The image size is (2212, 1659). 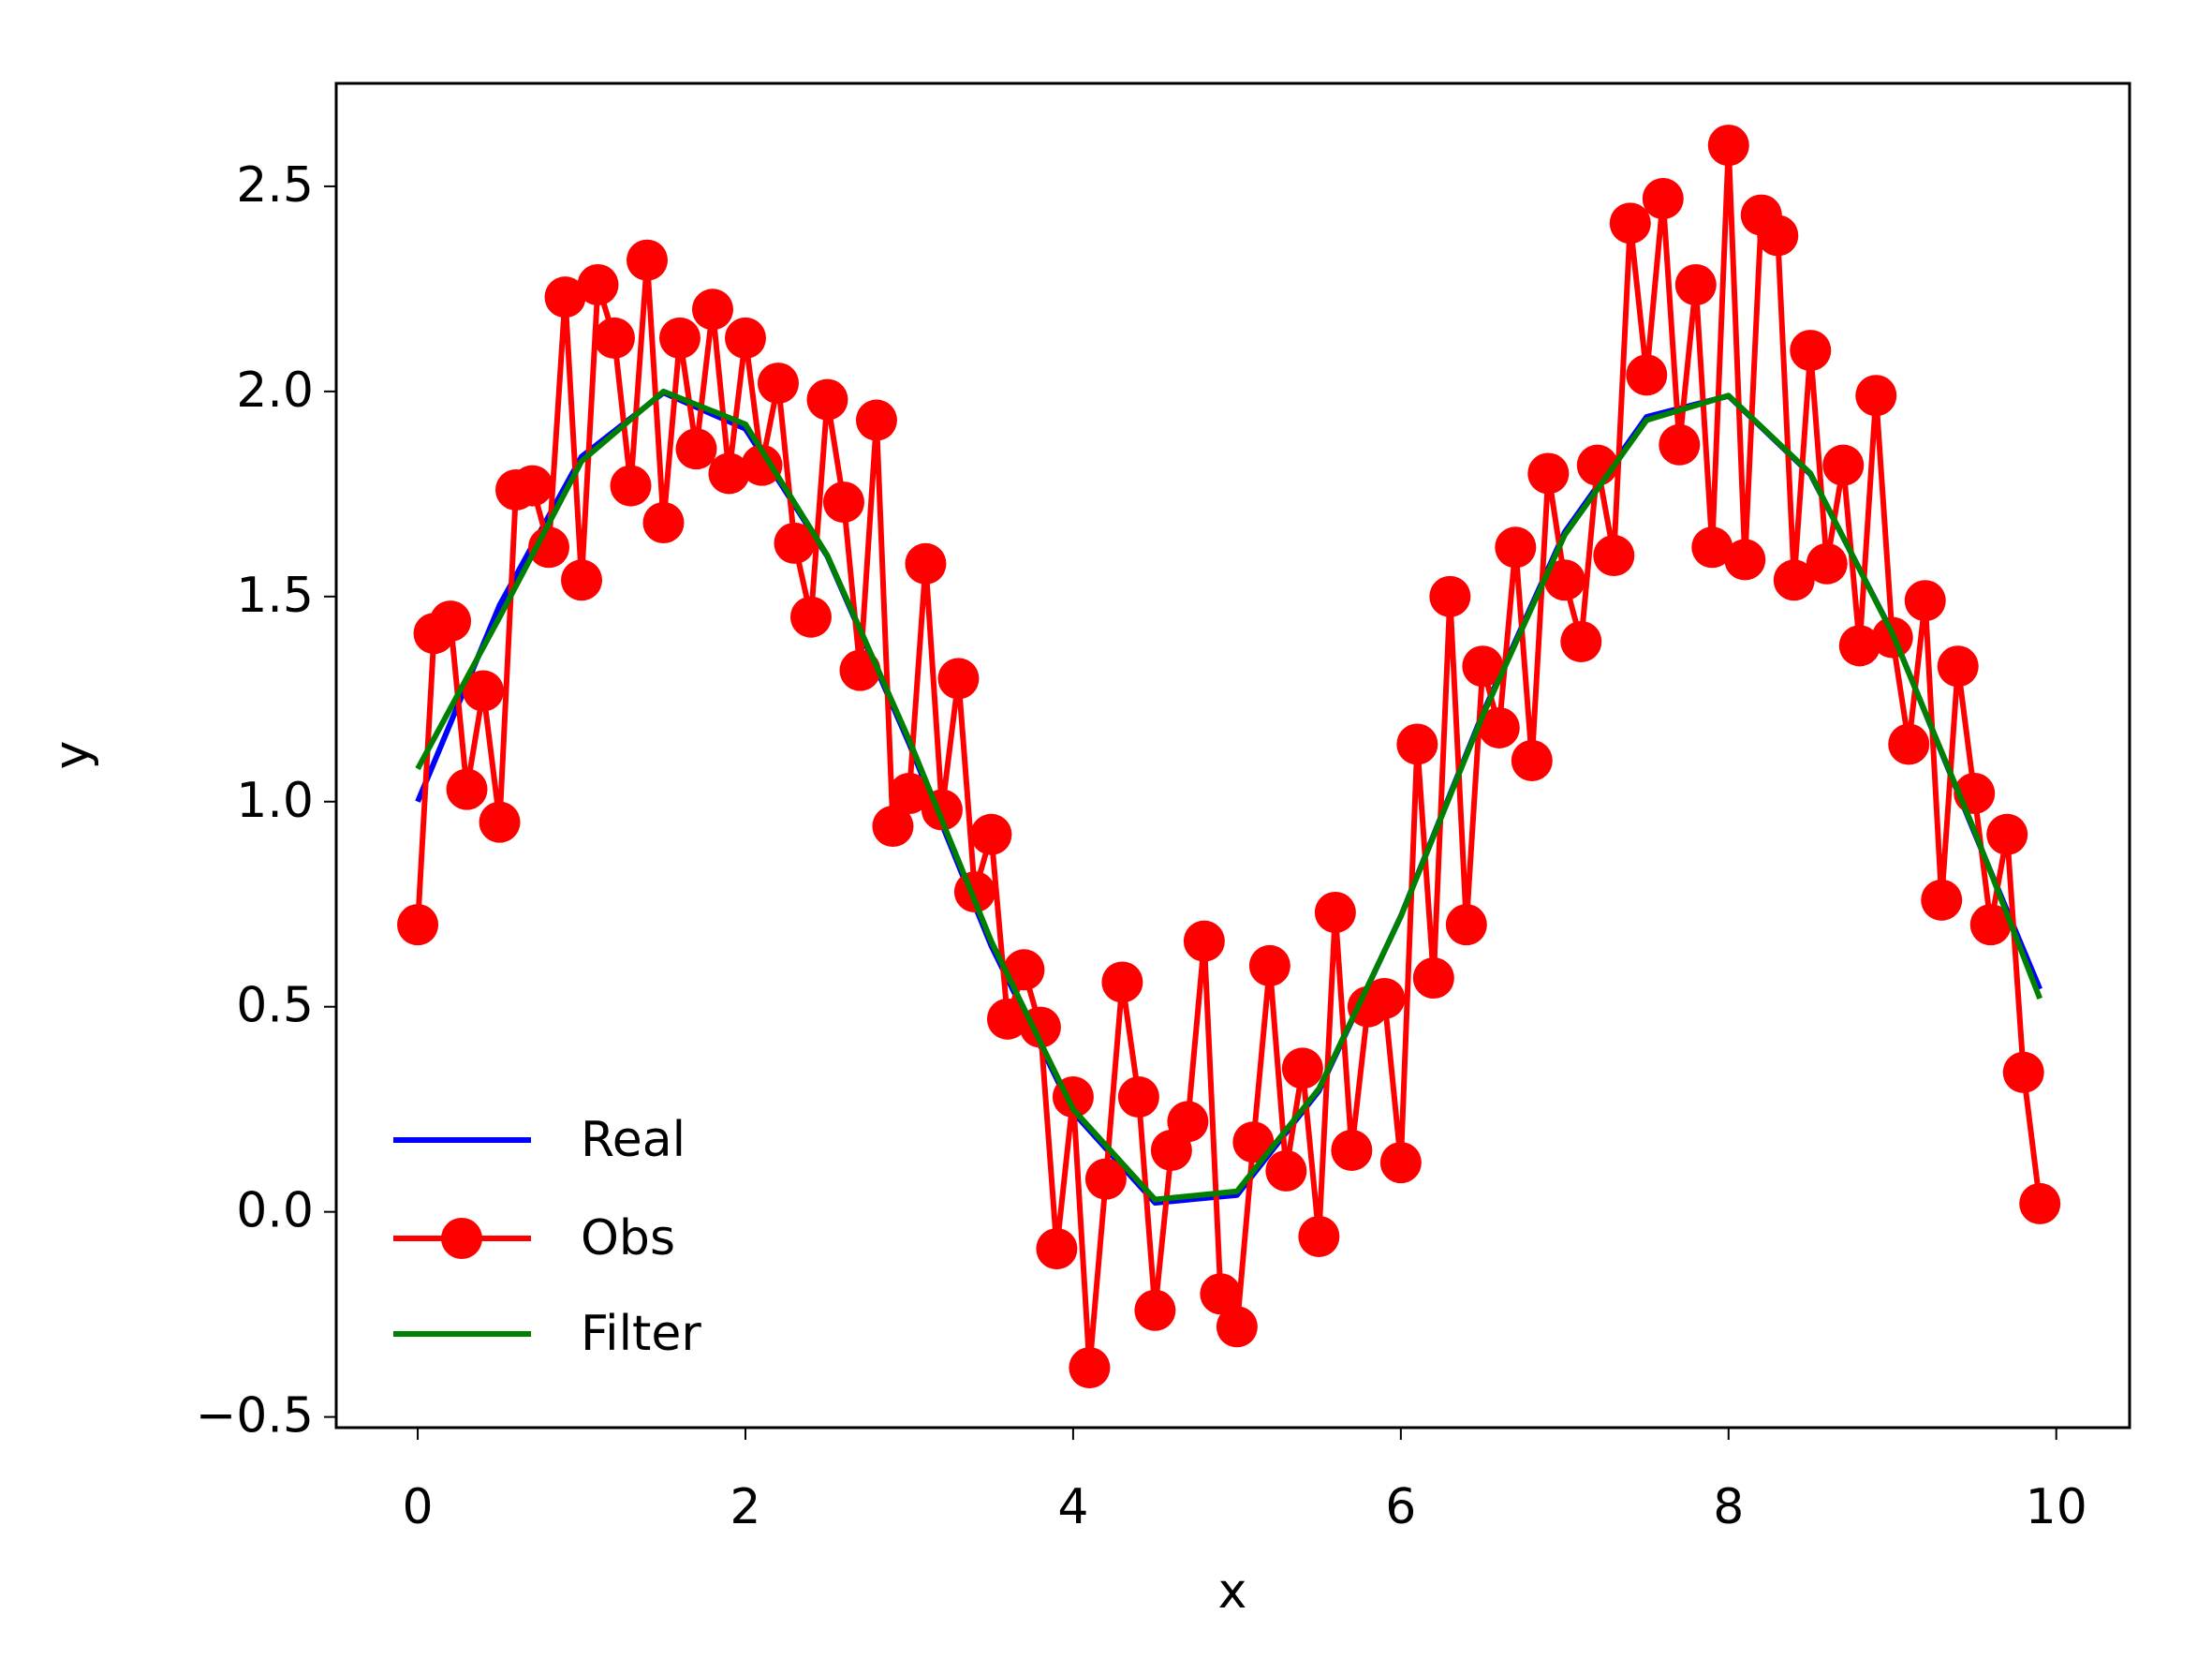 What do you see at coordinates (275, 1211) in the screenshot?
I see `y-tick-label: 0.0` at bounding box center [275, 1211].